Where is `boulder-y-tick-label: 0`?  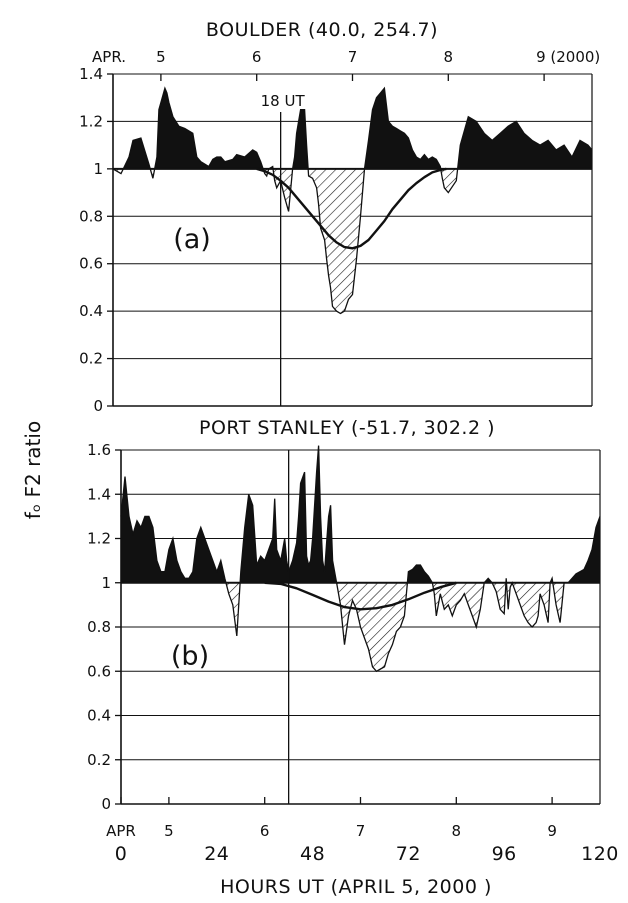 boulder-y-tick-label: 0 is located at coordinates (98, 406).